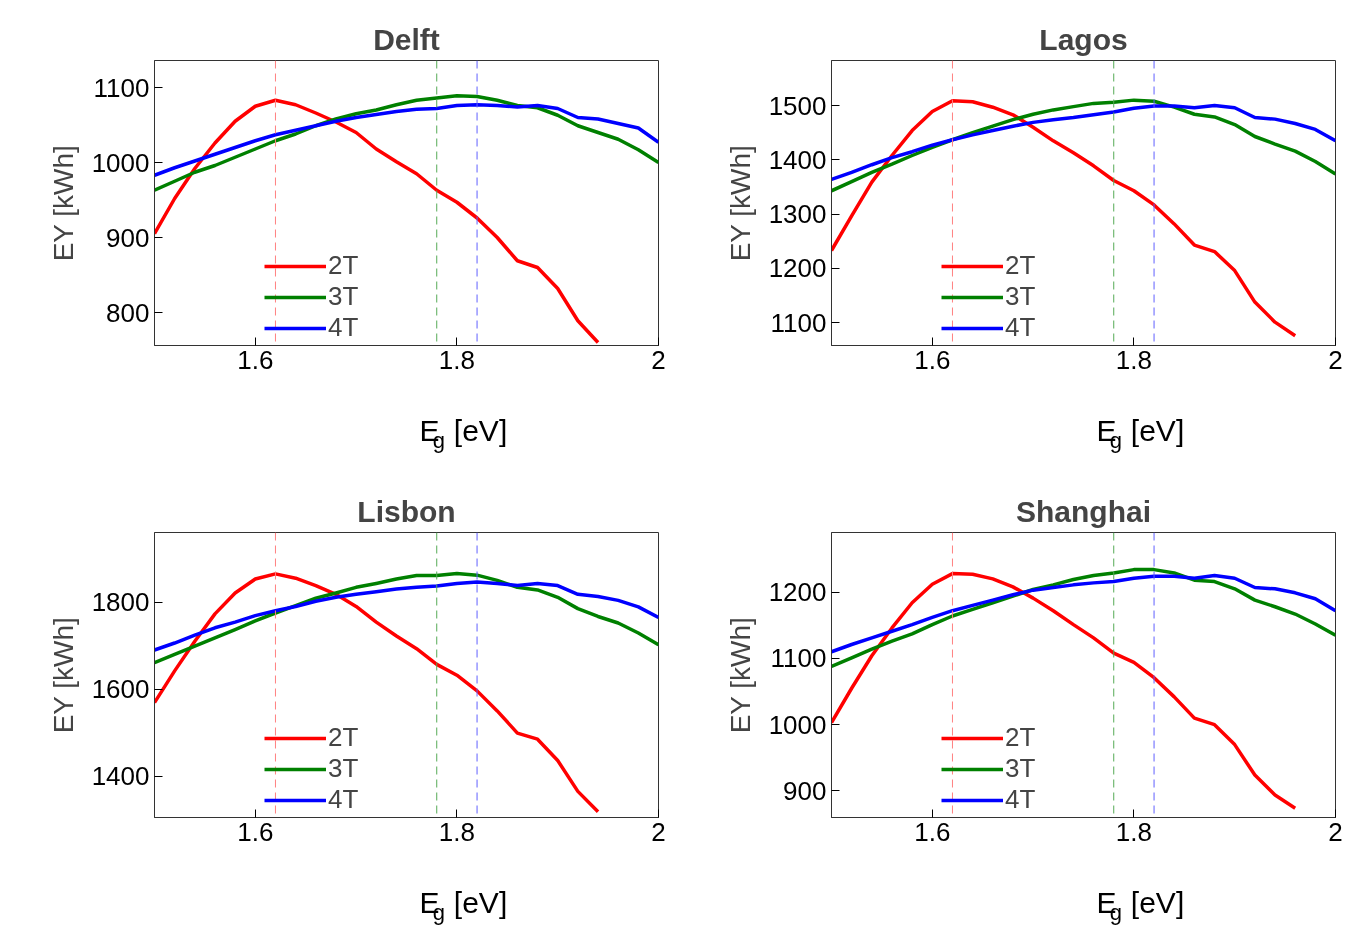 The image size is (1354, 944). Describe the element at coordinates (1083, 511) in the screenshot. I see `chart-title: Shanghai` at that location.